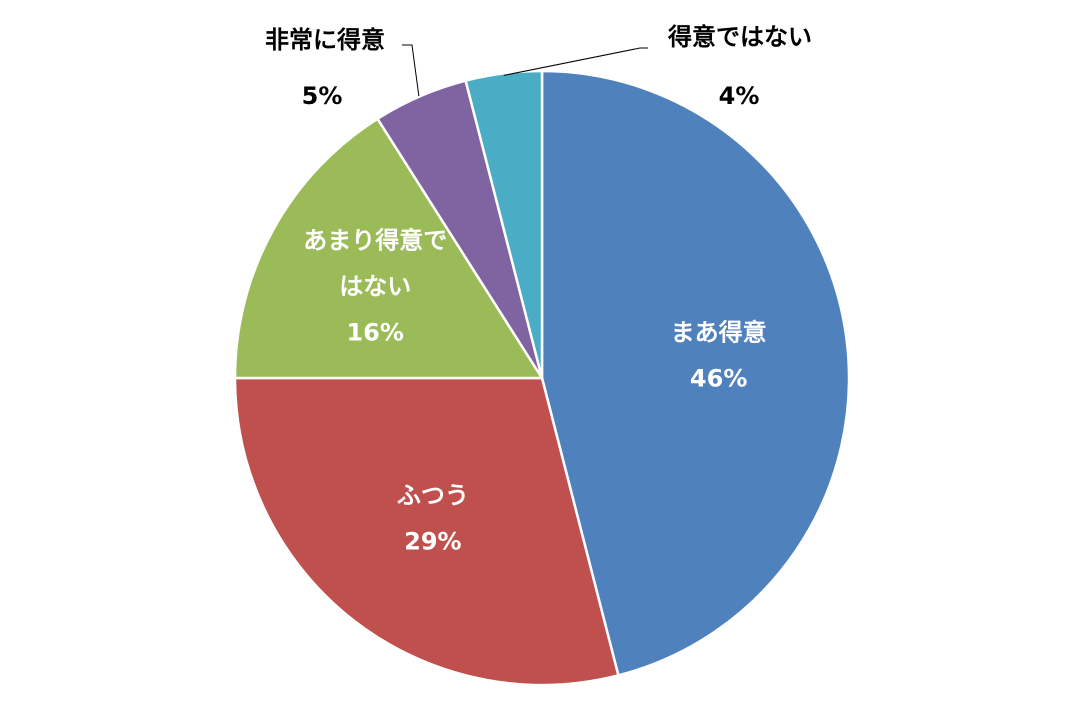 This screenshot has height=720, width=1083. Describe the element at coordinates (374, 332) in the screenshot. I see `slice-value-2: 16%` at that location.